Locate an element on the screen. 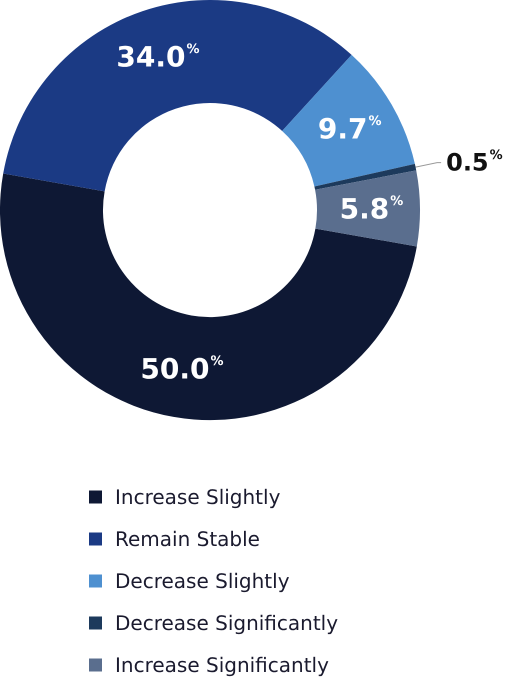 Image resolution: width=517 pixels, height=699 pixels. data-label: 34.0% is located at coordinates (158, 57).